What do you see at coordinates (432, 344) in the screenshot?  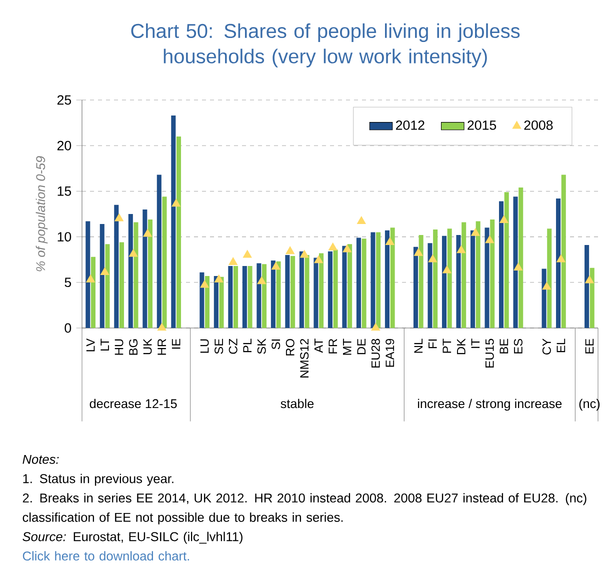 I see `x-tick-label: FI` at bounding box center [432, 344].